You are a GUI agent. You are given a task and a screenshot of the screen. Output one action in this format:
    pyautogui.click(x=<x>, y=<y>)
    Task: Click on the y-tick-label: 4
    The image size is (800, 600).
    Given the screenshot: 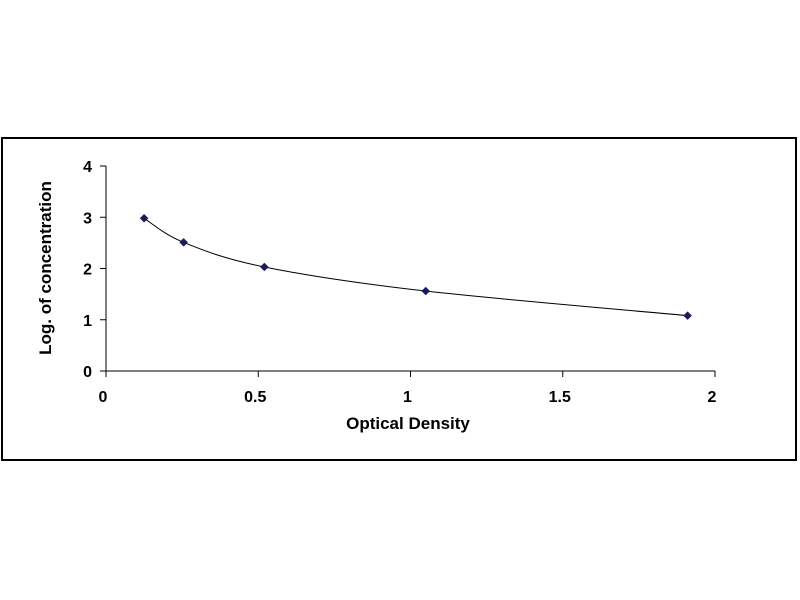 What is the action you would take?
    pyautogui.click(x=87, y=167)
    